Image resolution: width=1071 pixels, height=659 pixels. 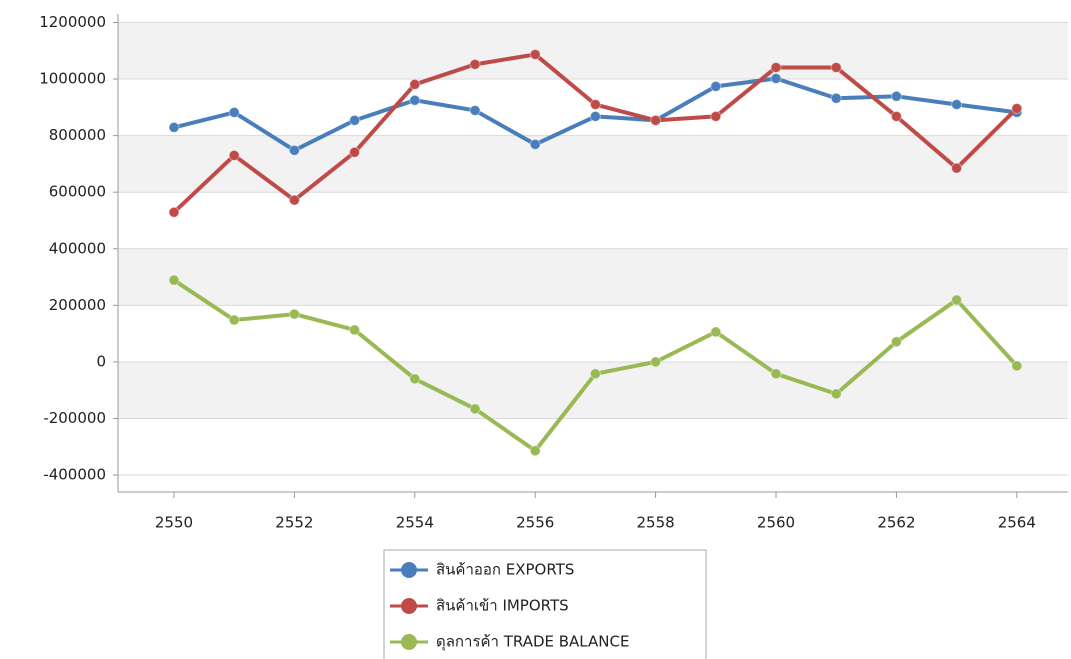 What do you see at coordinates (74, 475) in the screenshot?
I see `y-tick-label: -400000` at bounding box center [74, 475].